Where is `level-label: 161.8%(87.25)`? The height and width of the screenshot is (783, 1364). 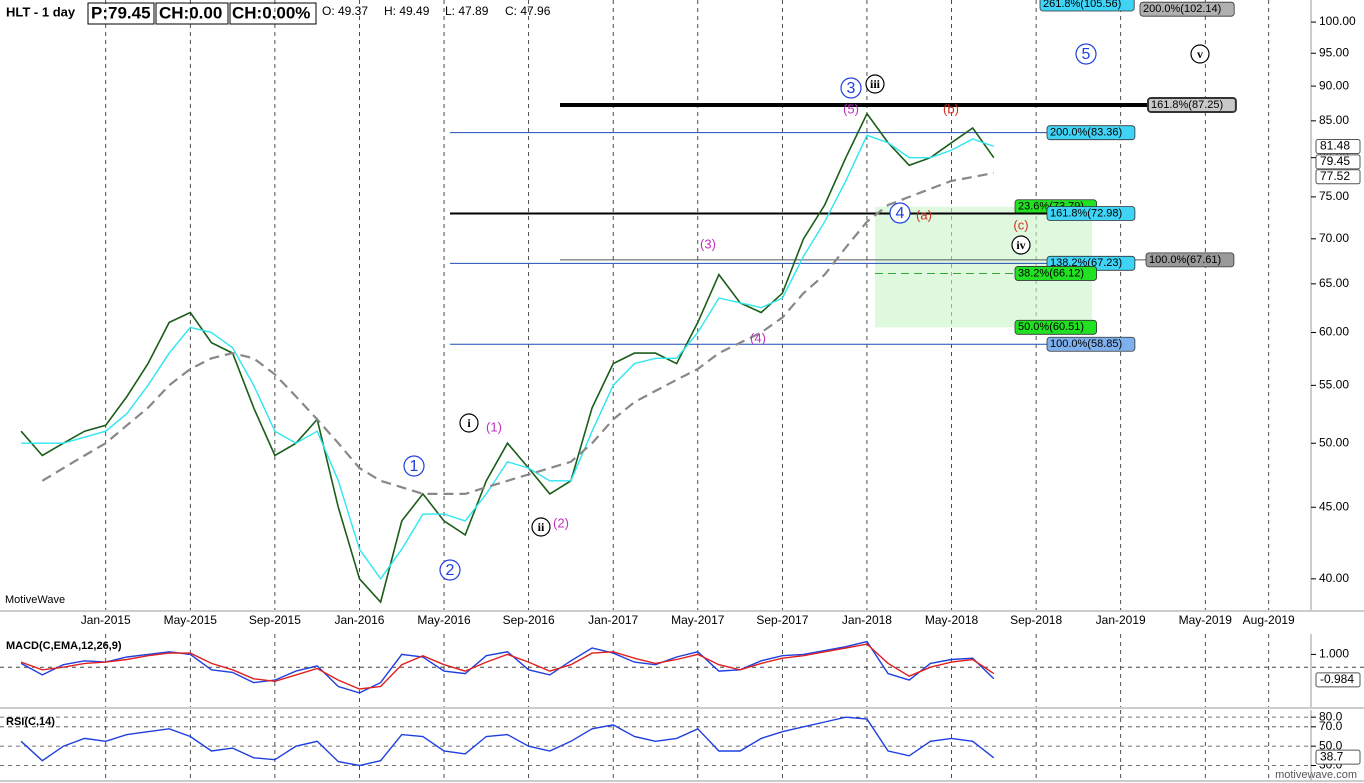
level-label: 161.8%(87.25) is located at coordinates (1187, 105).